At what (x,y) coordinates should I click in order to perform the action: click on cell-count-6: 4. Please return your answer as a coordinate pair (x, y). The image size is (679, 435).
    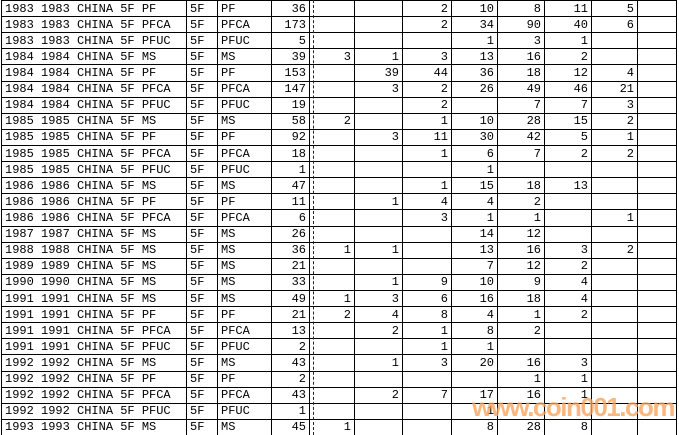
    Looking at the image, I should click on (568, 282).